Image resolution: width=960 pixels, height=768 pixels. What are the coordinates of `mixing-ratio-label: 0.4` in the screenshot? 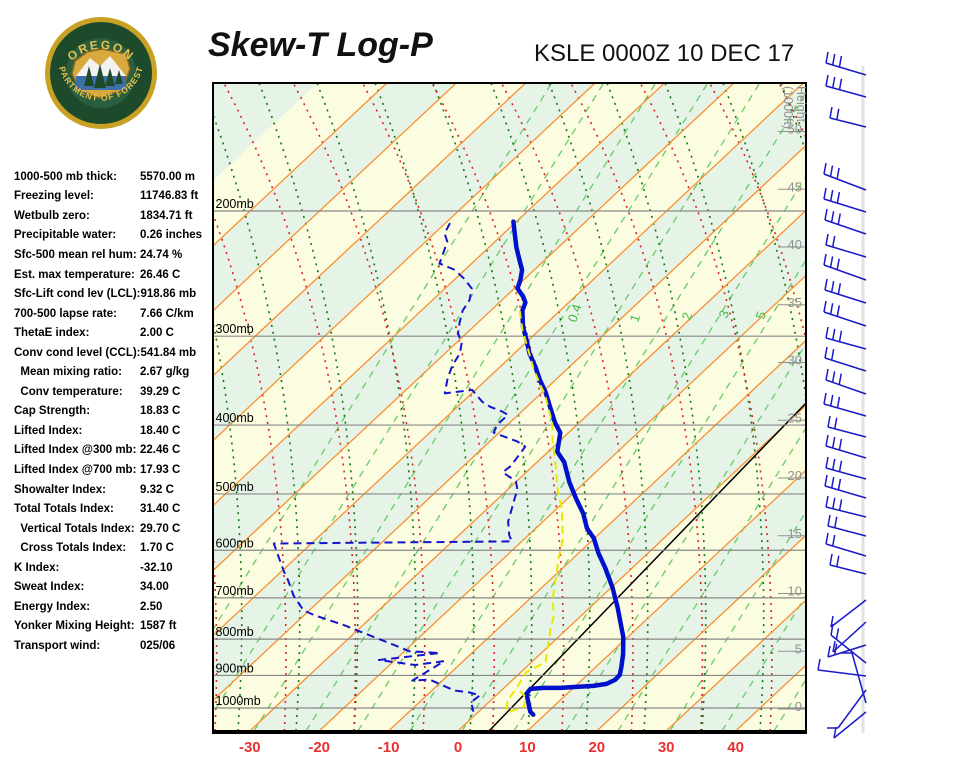 It's located at (575, 313).